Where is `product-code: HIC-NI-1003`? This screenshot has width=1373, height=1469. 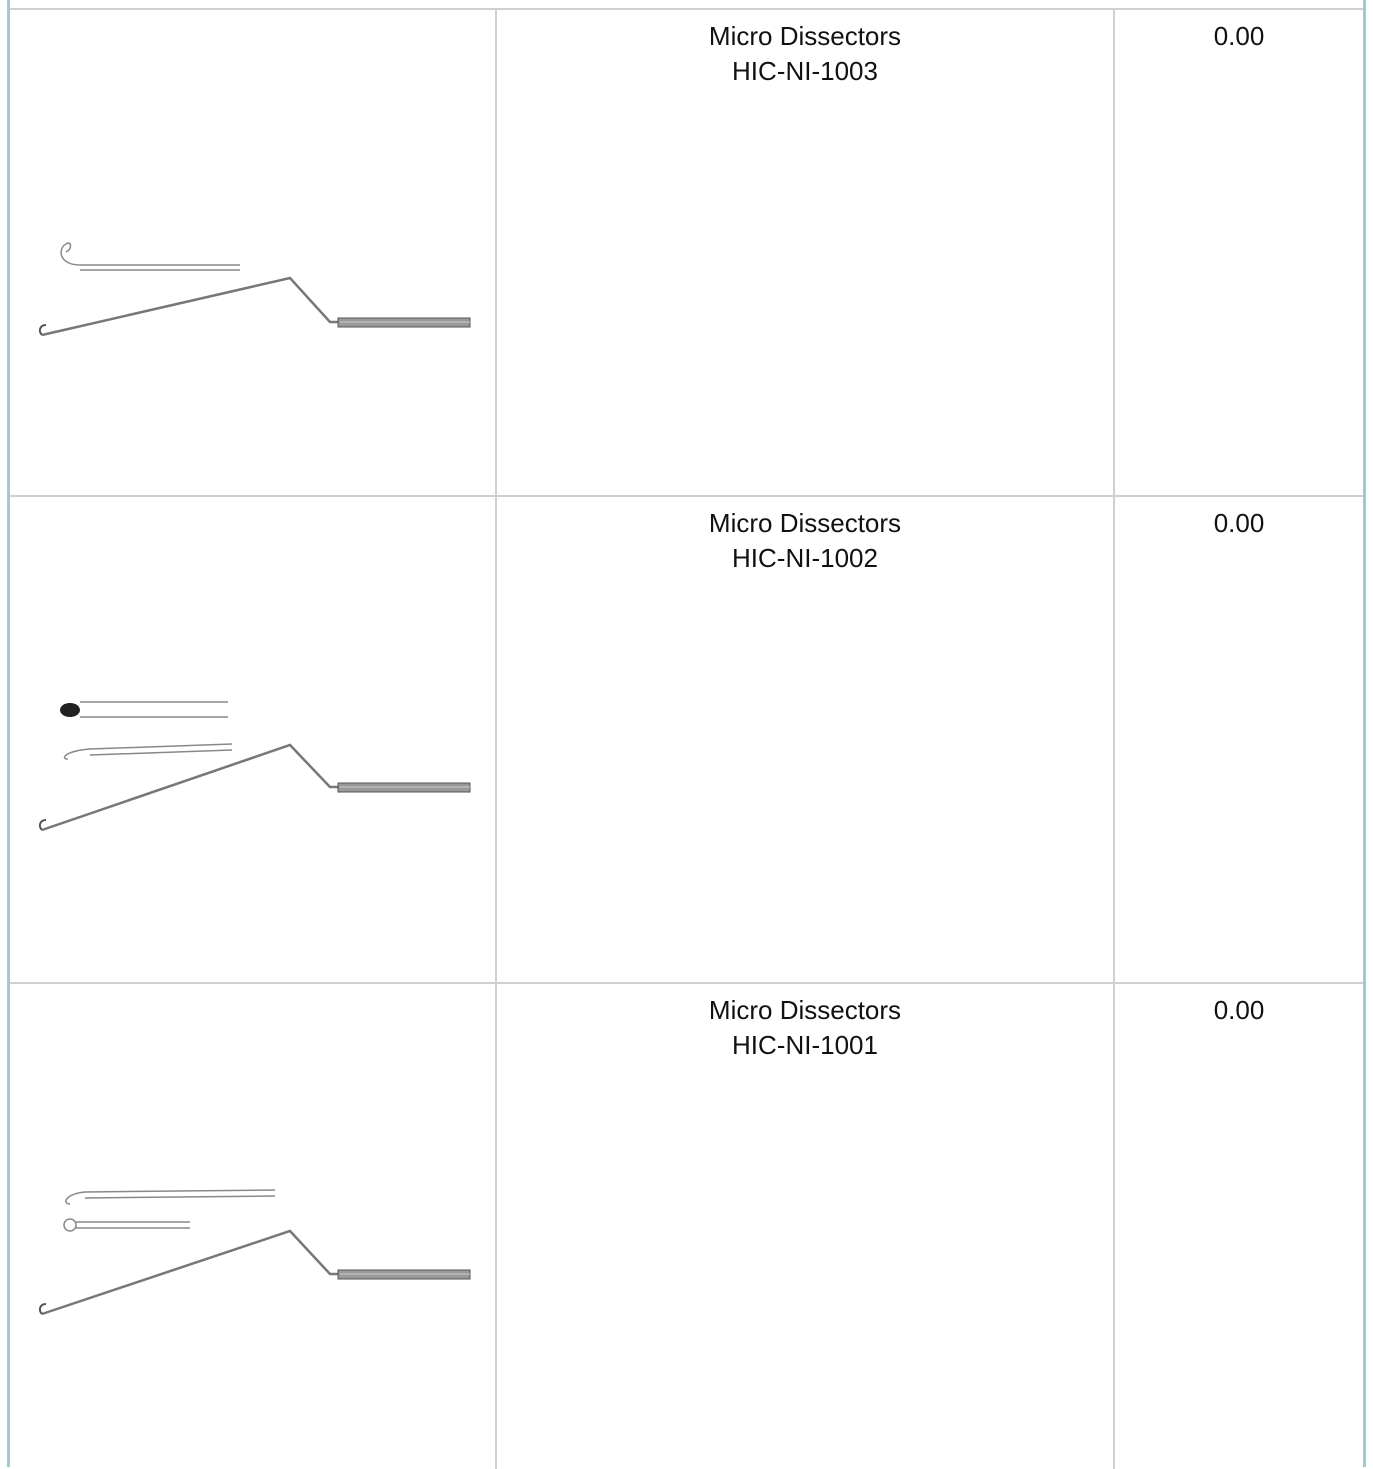
product-code: HIC-NI-1003 is located at coordinates (805, 71).